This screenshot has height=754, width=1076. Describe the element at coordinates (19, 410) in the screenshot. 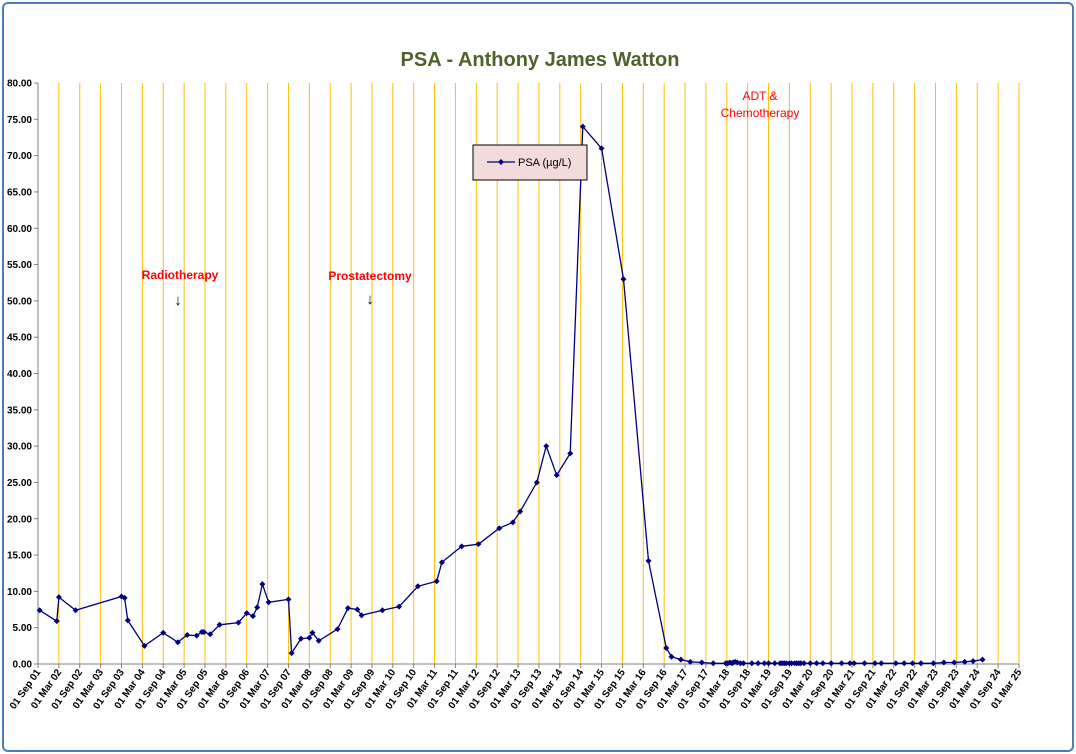

I see `y-tick-label: 35.00` at that location.